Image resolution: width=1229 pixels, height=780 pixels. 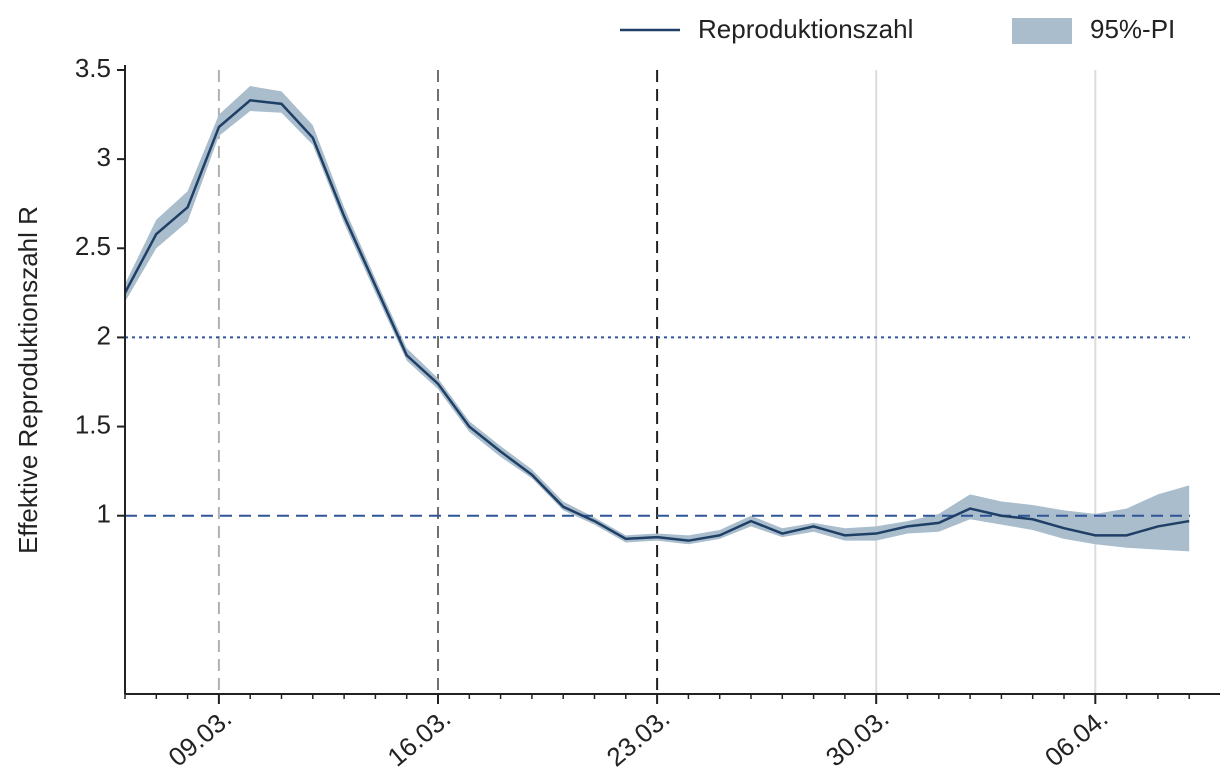 I want to click on x-tick-label: 06.04., so click(x=1076, y=737).